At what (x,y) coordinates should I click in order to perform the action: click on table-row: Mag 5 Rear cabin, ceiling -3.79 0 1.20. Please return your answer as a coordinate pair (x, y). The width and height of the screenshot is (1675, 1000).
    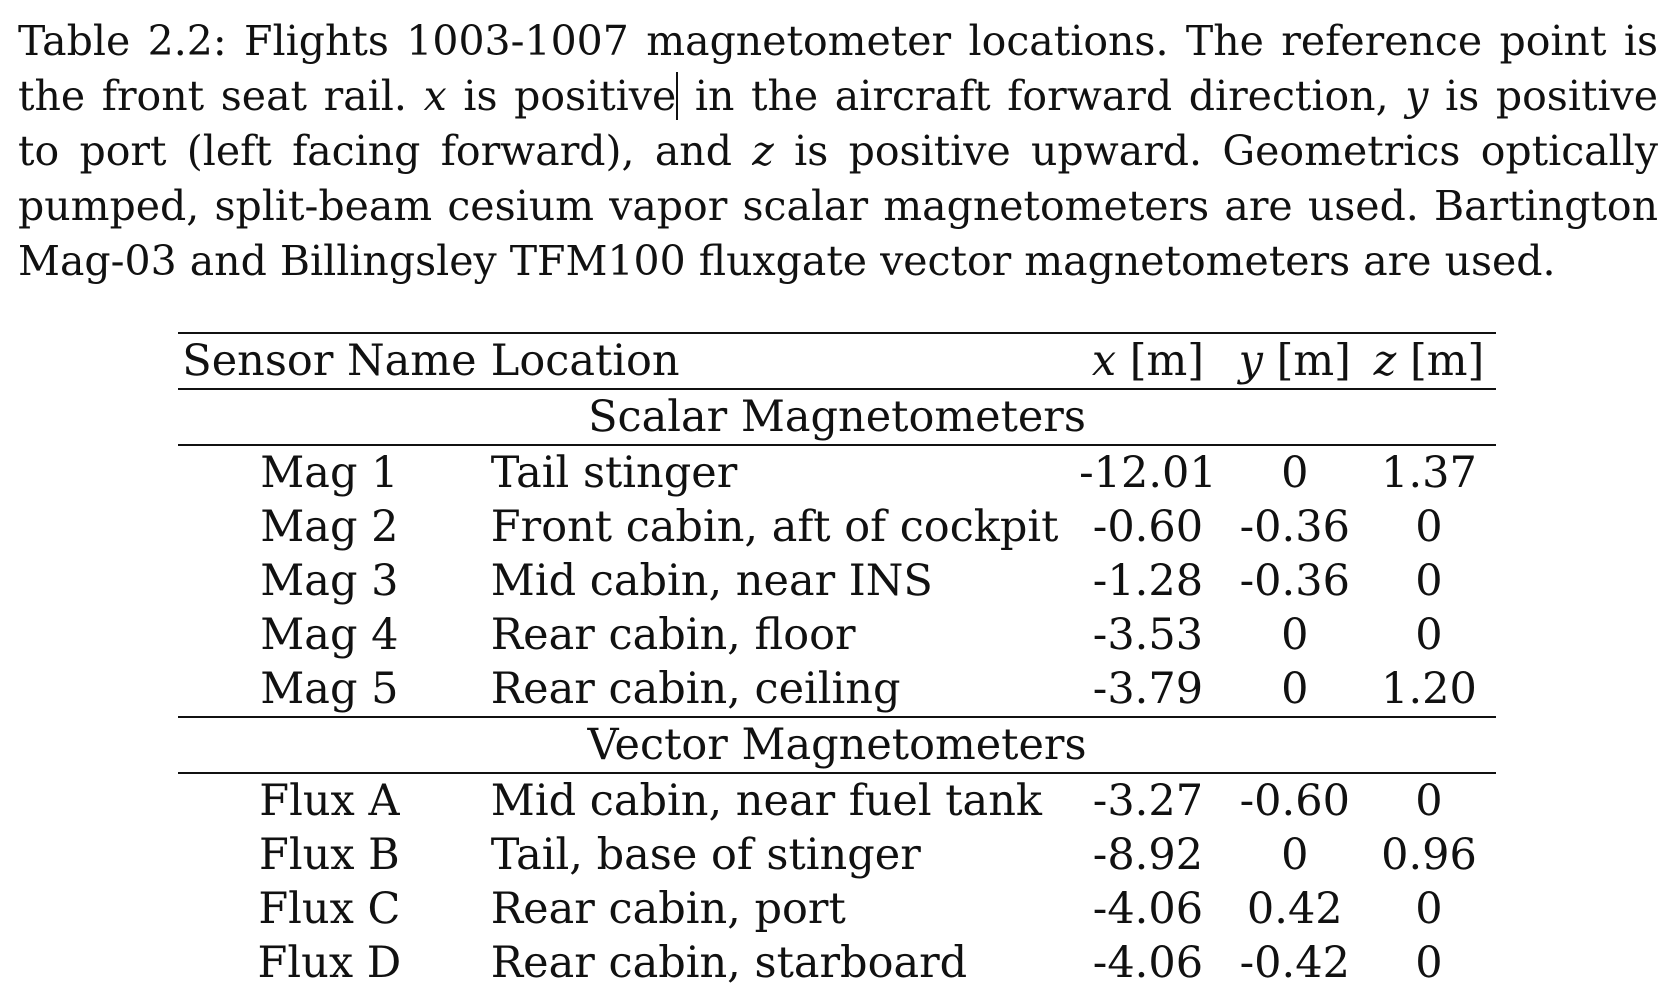
    Looking at the image, I should click on (837, 689).